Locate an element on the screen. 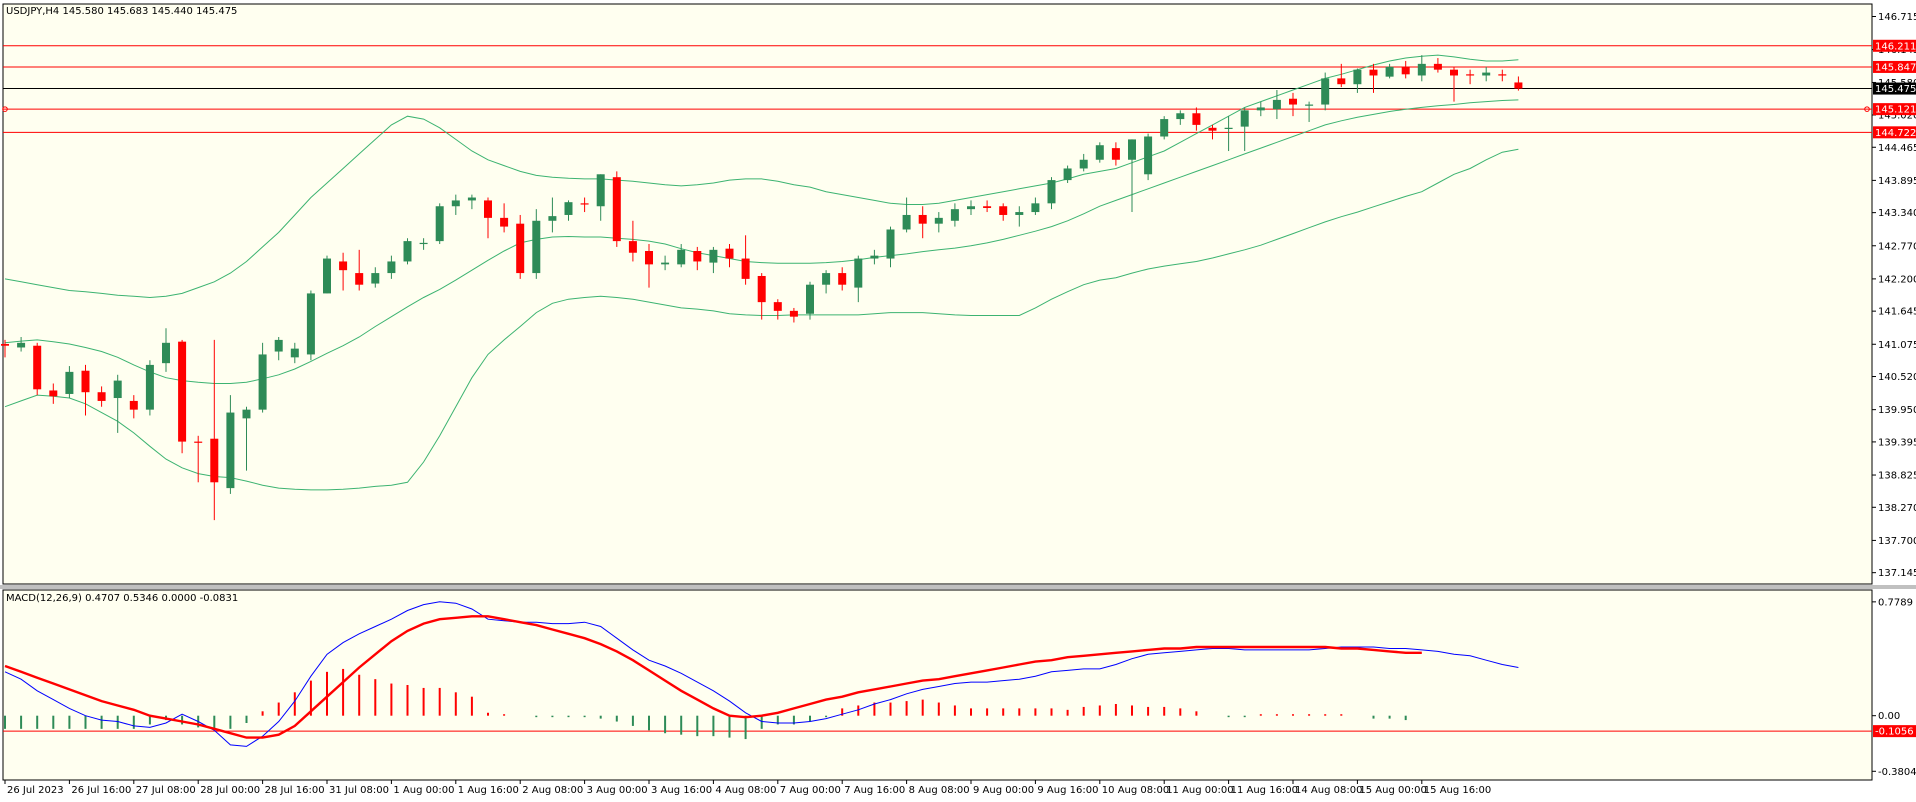 This screenshot has height=802, width=1916. level-handle-left is located at coordinates (5, 109).